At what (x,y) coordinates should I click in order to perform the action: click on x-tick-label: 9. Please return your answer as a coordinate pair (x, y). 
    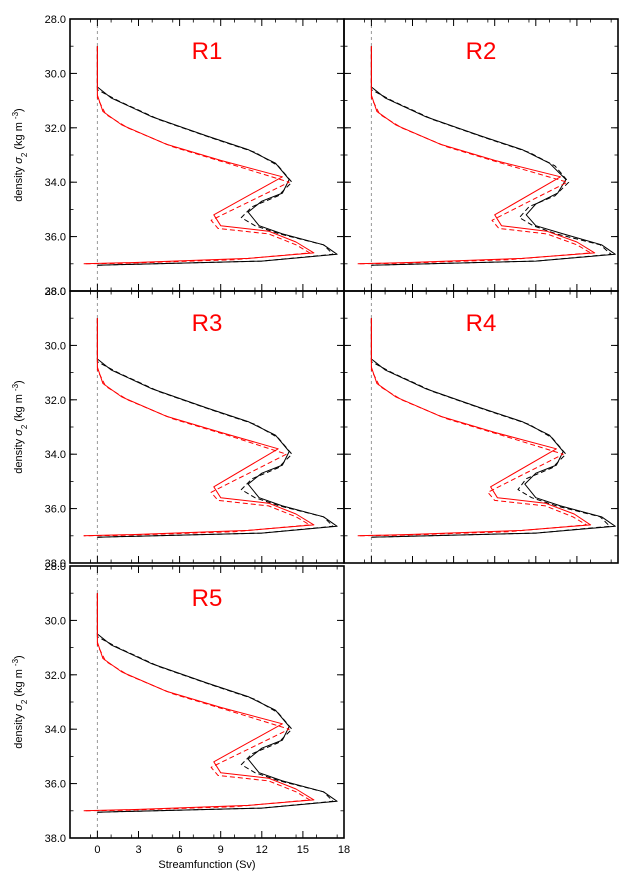
    Looking at the image, I should click on (221, 850).